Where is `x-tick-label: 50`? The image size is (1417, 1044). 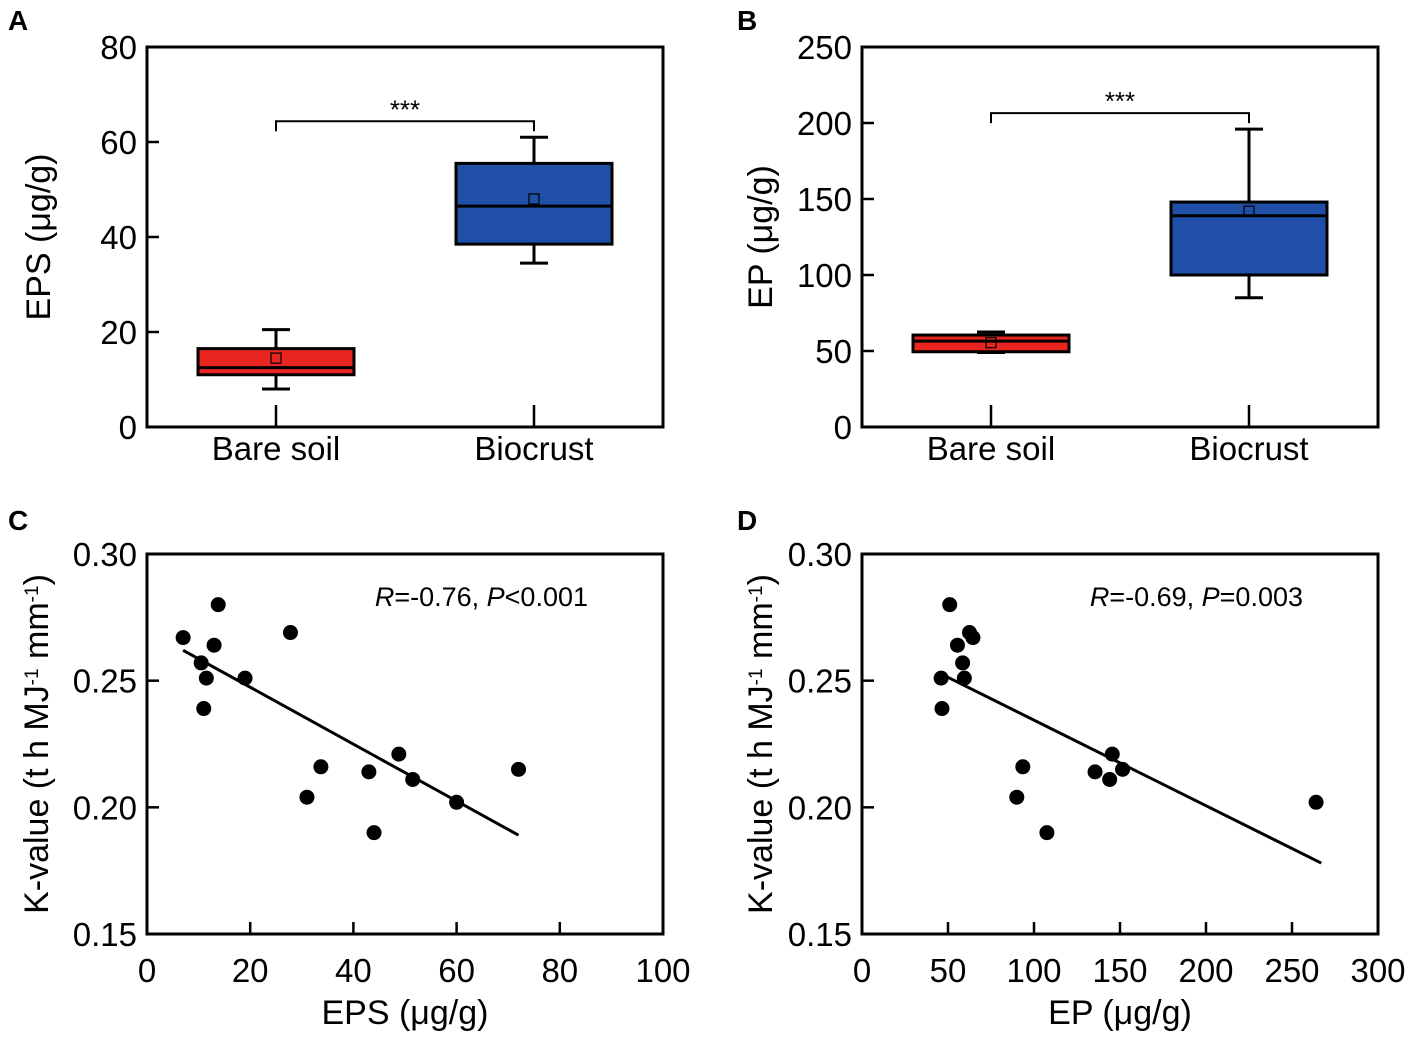
x-tick-label: 50 is located at coordinates (948, 970).